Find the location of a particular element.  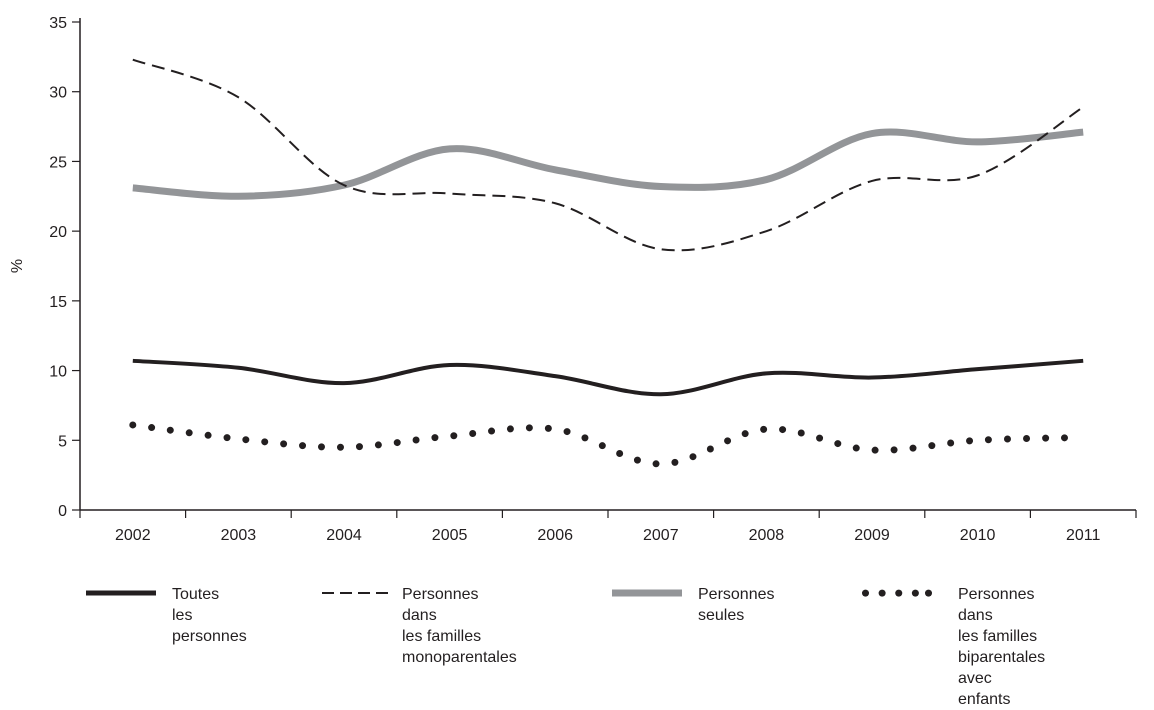

y-tick-label: 30 is located at coordinates (58, 93).